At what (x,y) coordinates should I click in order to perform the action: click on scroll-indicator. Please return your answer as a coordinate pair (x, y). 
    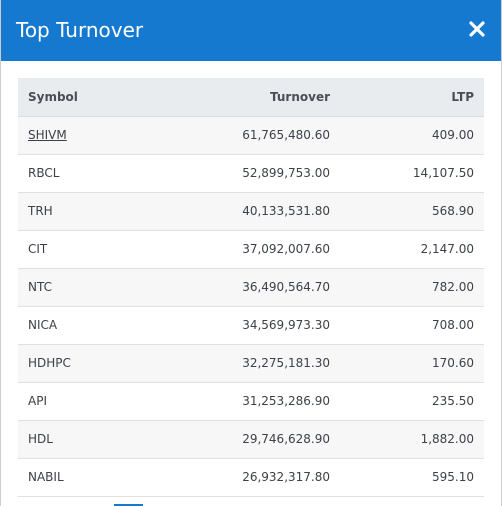
    Looking at the image, I should click on (128, 505).